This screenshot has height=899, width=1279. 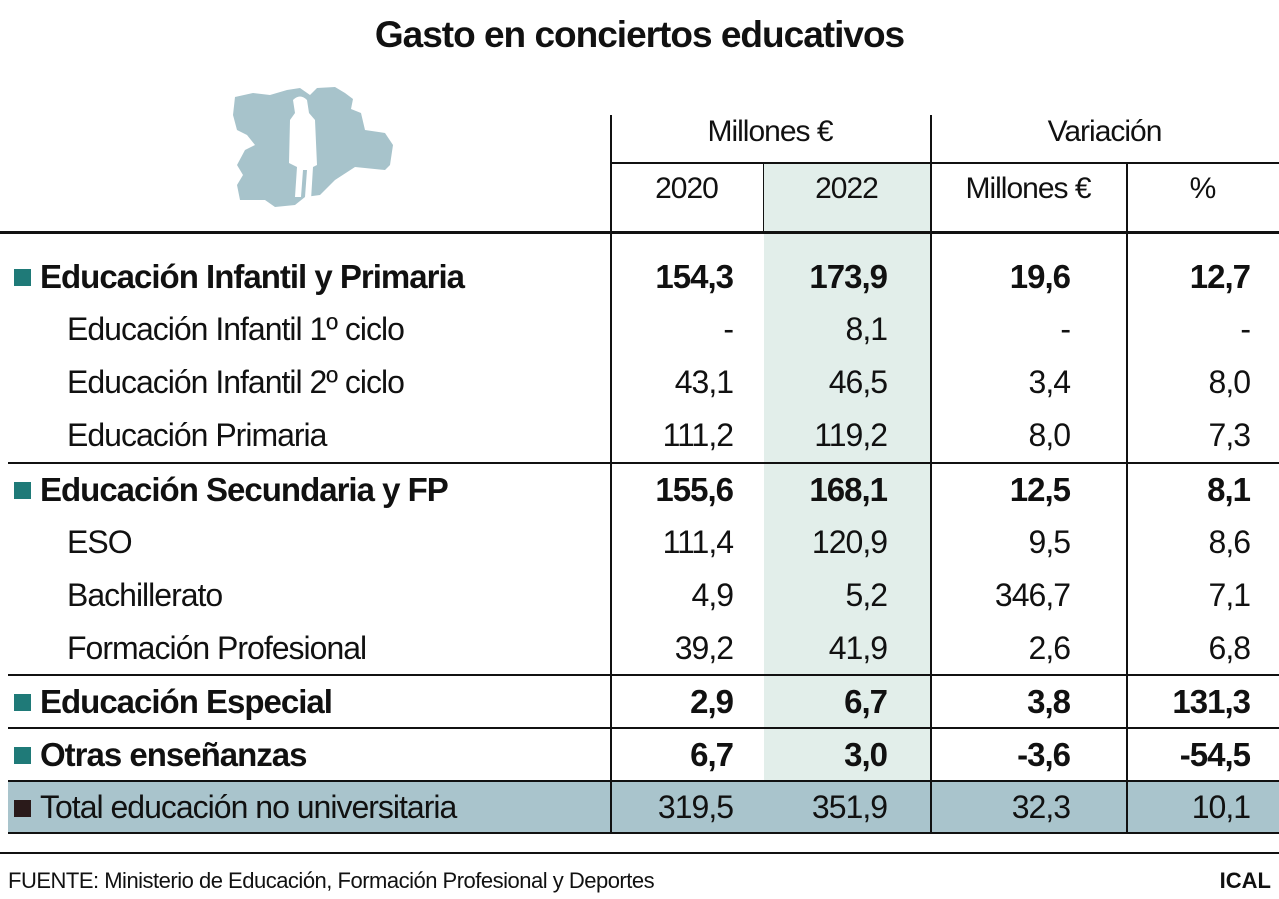 What do you see at coordinates (1041, 807) in the screenshot?
I see `cell-value: 32,3` at bounding box center [1041, 807].